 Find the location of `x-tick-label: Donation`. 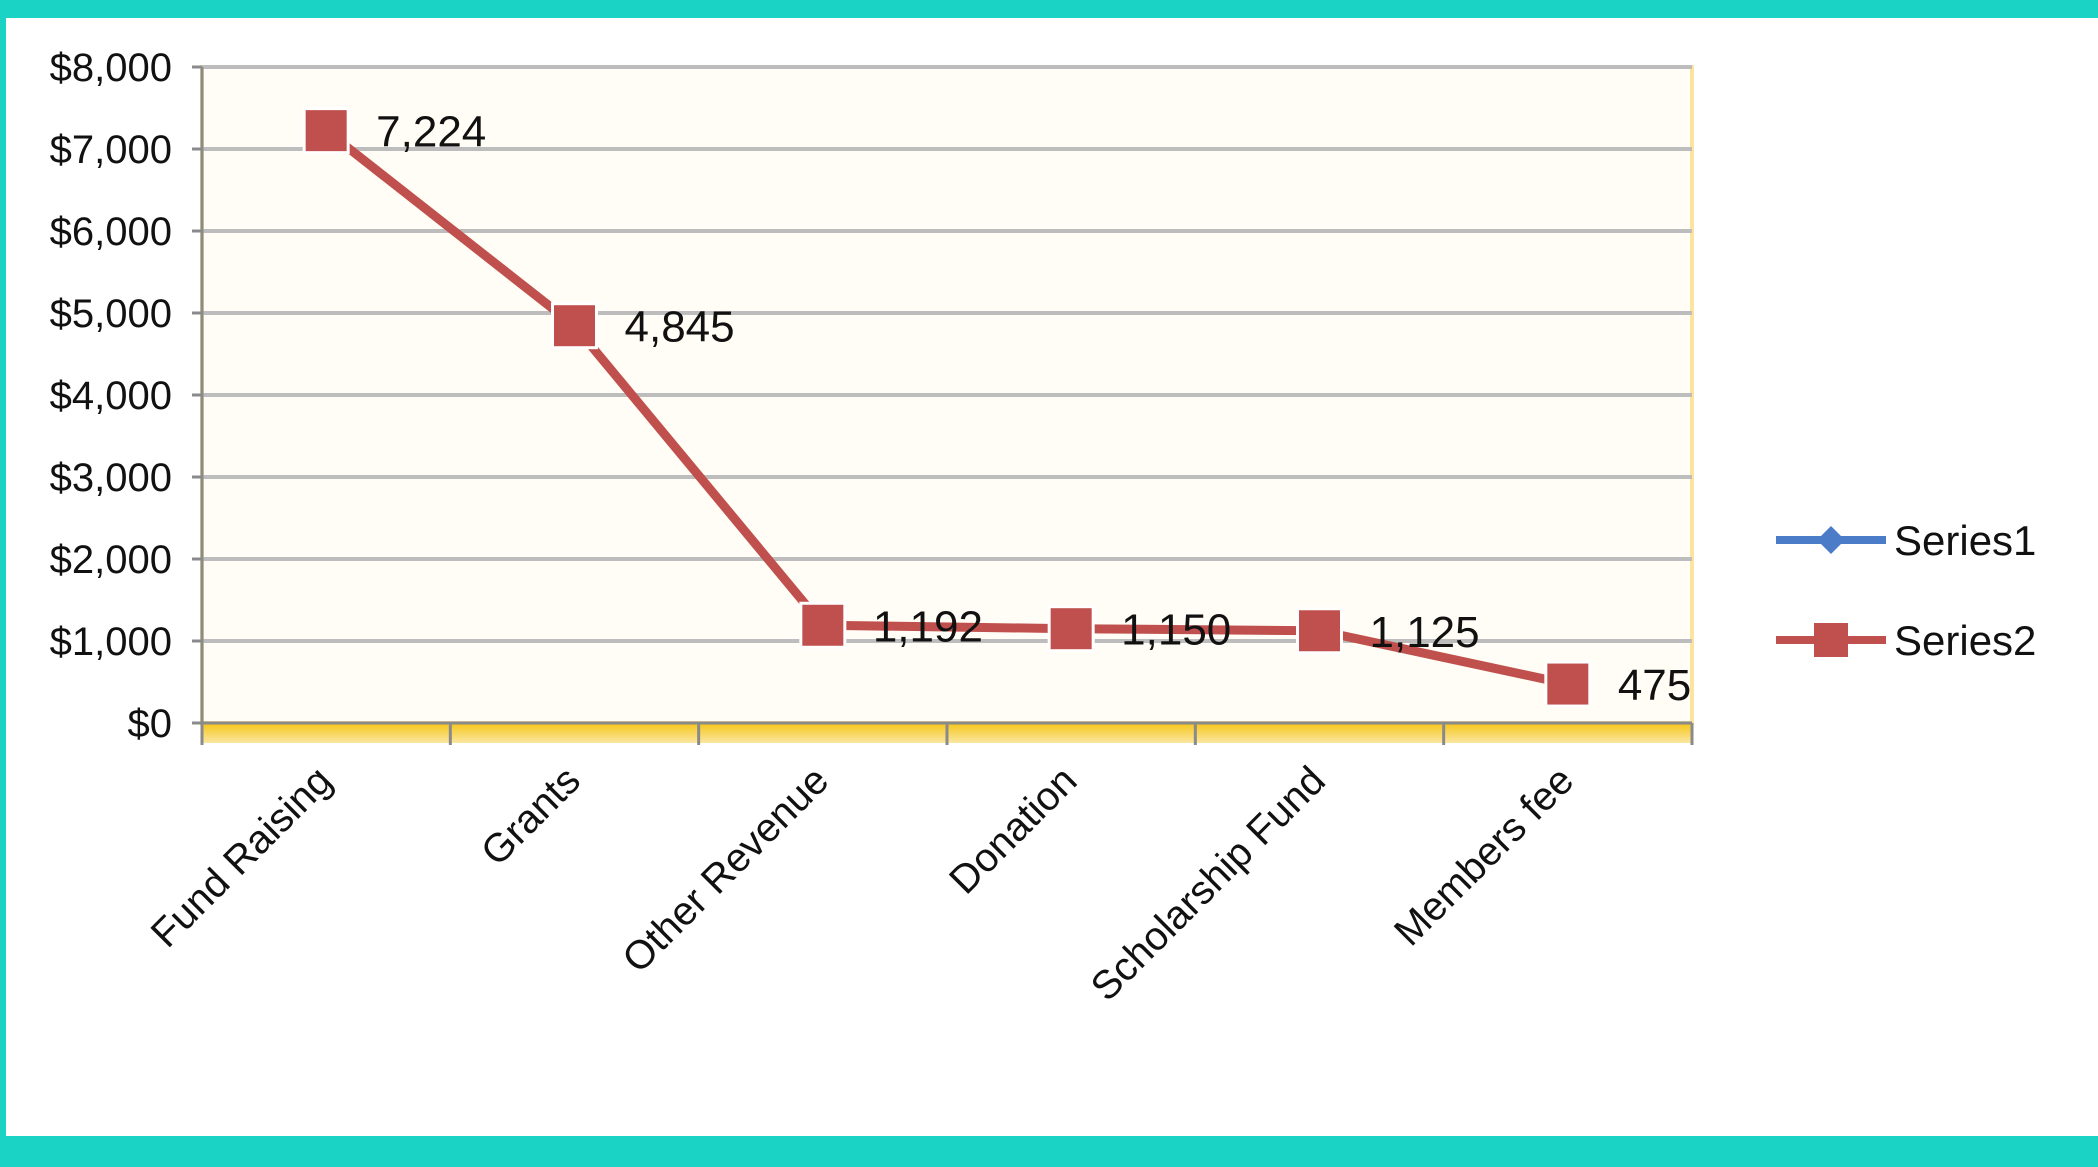

x-tick-label: Donation is located at coordinates (1013, 830).